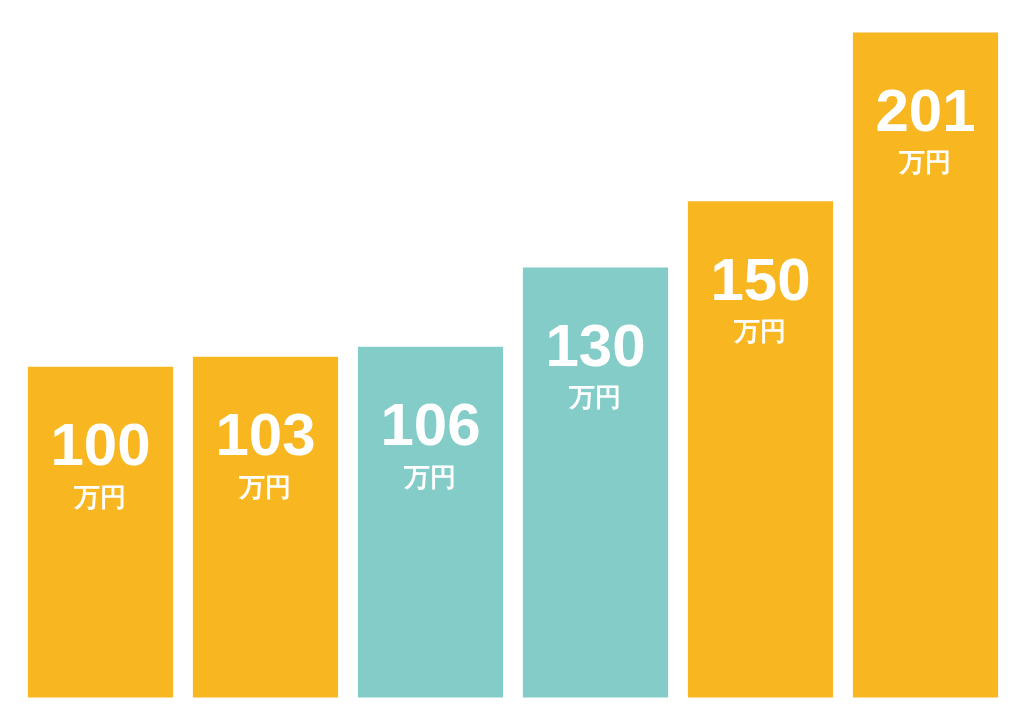 This screenshot has height=727, width=1024. I want to click on data-label: 103, so click(265, 435).